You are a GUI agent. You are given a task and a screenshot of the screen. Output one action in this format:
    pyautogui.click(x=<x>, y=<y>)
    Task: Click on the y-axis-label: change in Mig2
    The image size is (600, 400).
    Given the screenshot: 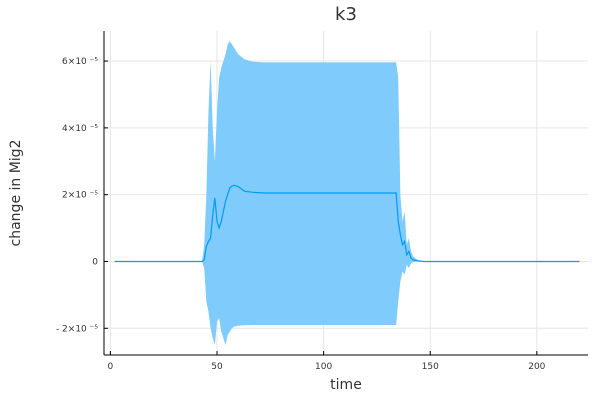 What is the action you would take?
    pyautogui.click(x=16, y=193)
    